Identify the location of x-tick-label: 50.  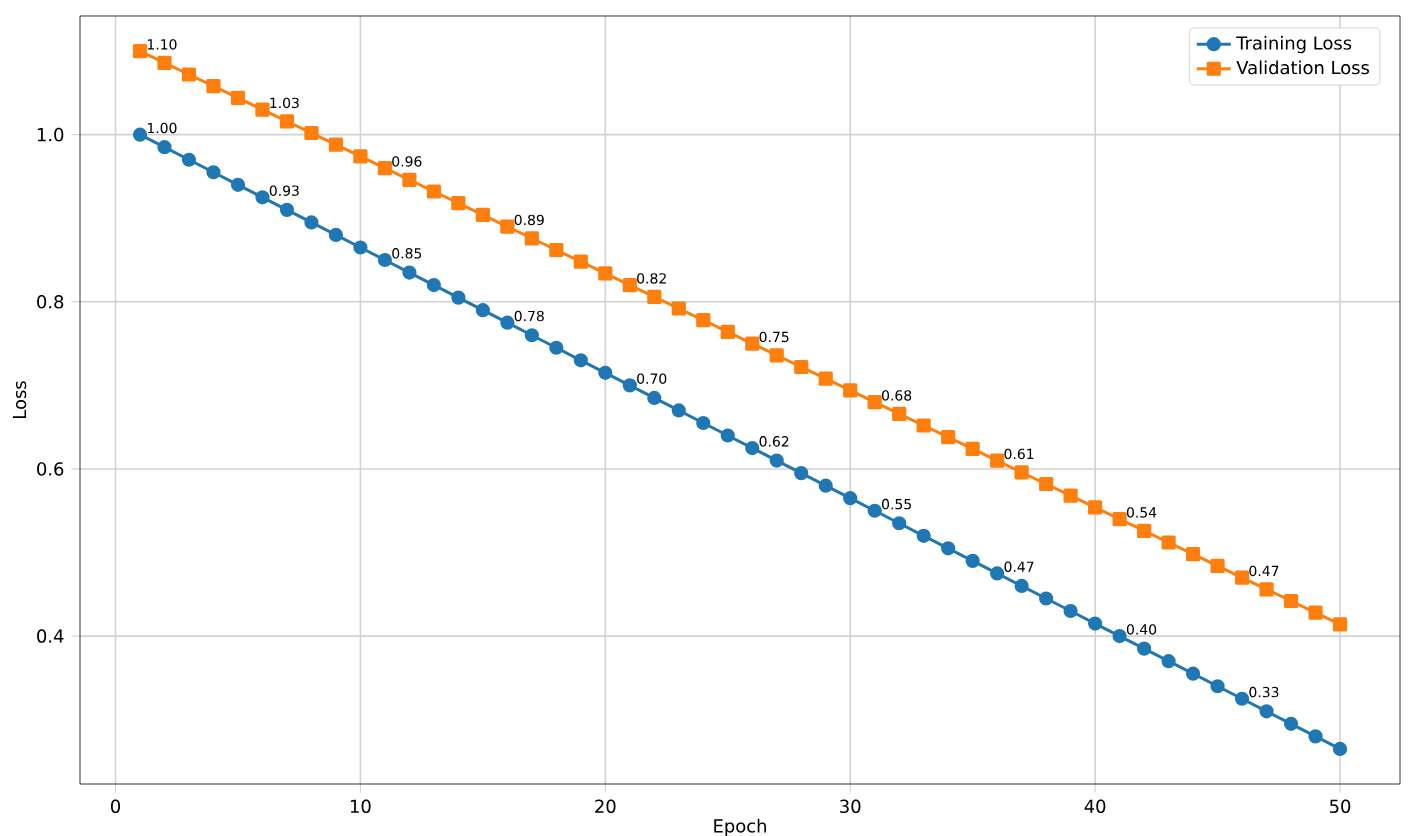
(1340, 806).